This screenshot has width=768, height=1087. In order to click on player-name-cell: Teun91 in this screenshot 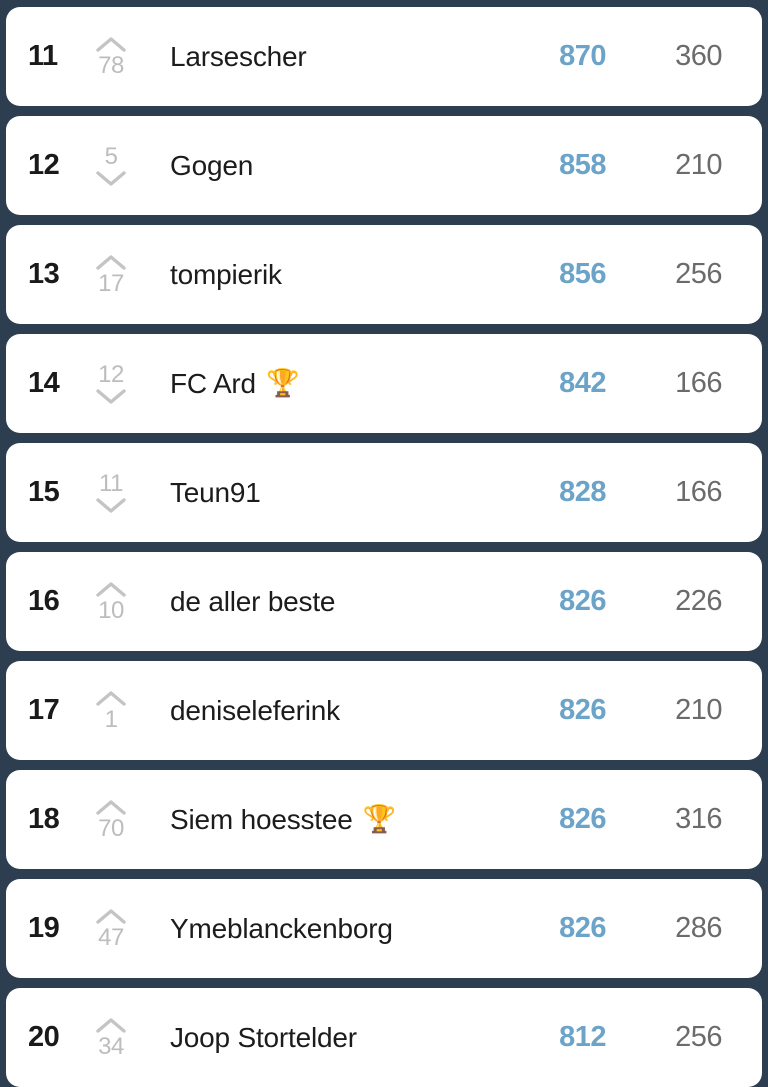, I will do `click(325, 493)`.